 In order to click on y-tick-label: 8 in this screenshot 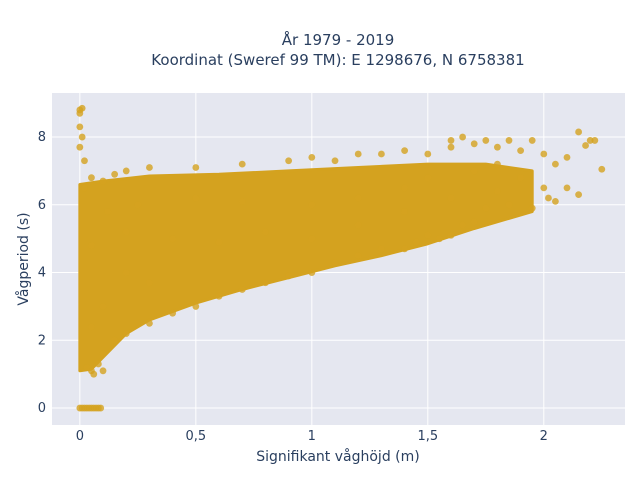, I will do `click(42, 137)`.